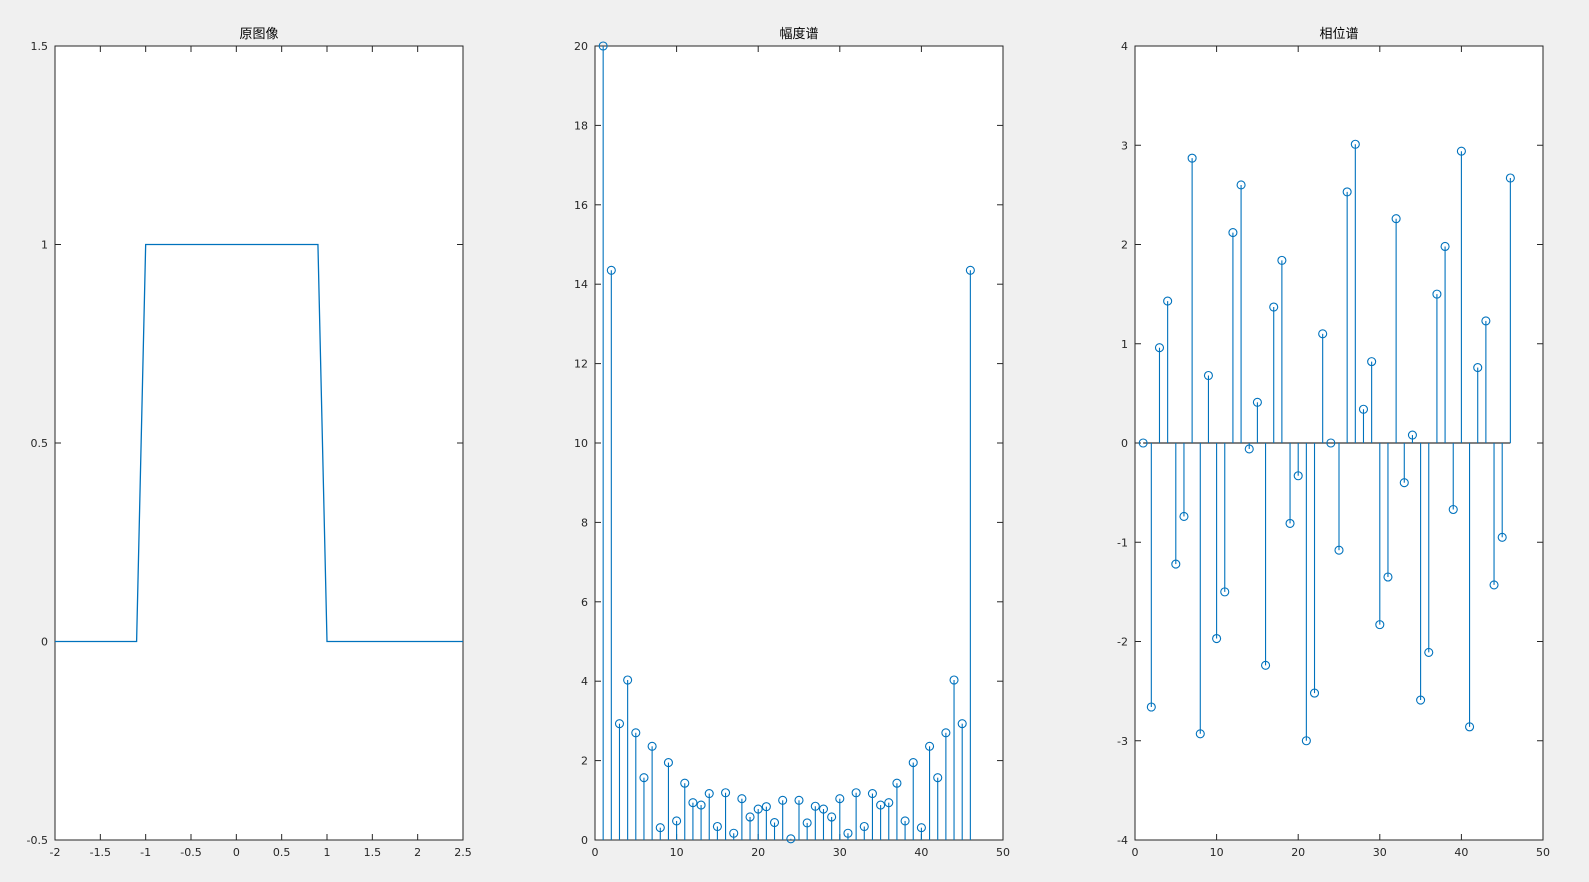  Describe the element at coordinates (1461, 852) in the screenshot. I see `x-tick-label: 40` at that location.